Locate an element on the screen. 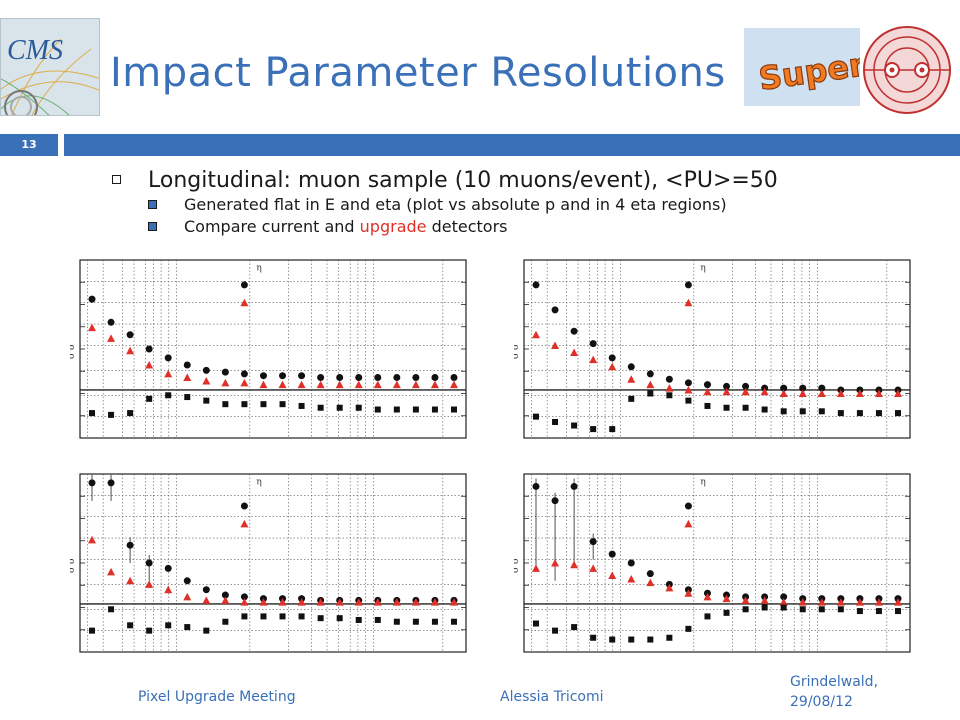 The height and width of the screenshot is (720, 960). plot-1: σ δ η is located at coordinates (268, 349).